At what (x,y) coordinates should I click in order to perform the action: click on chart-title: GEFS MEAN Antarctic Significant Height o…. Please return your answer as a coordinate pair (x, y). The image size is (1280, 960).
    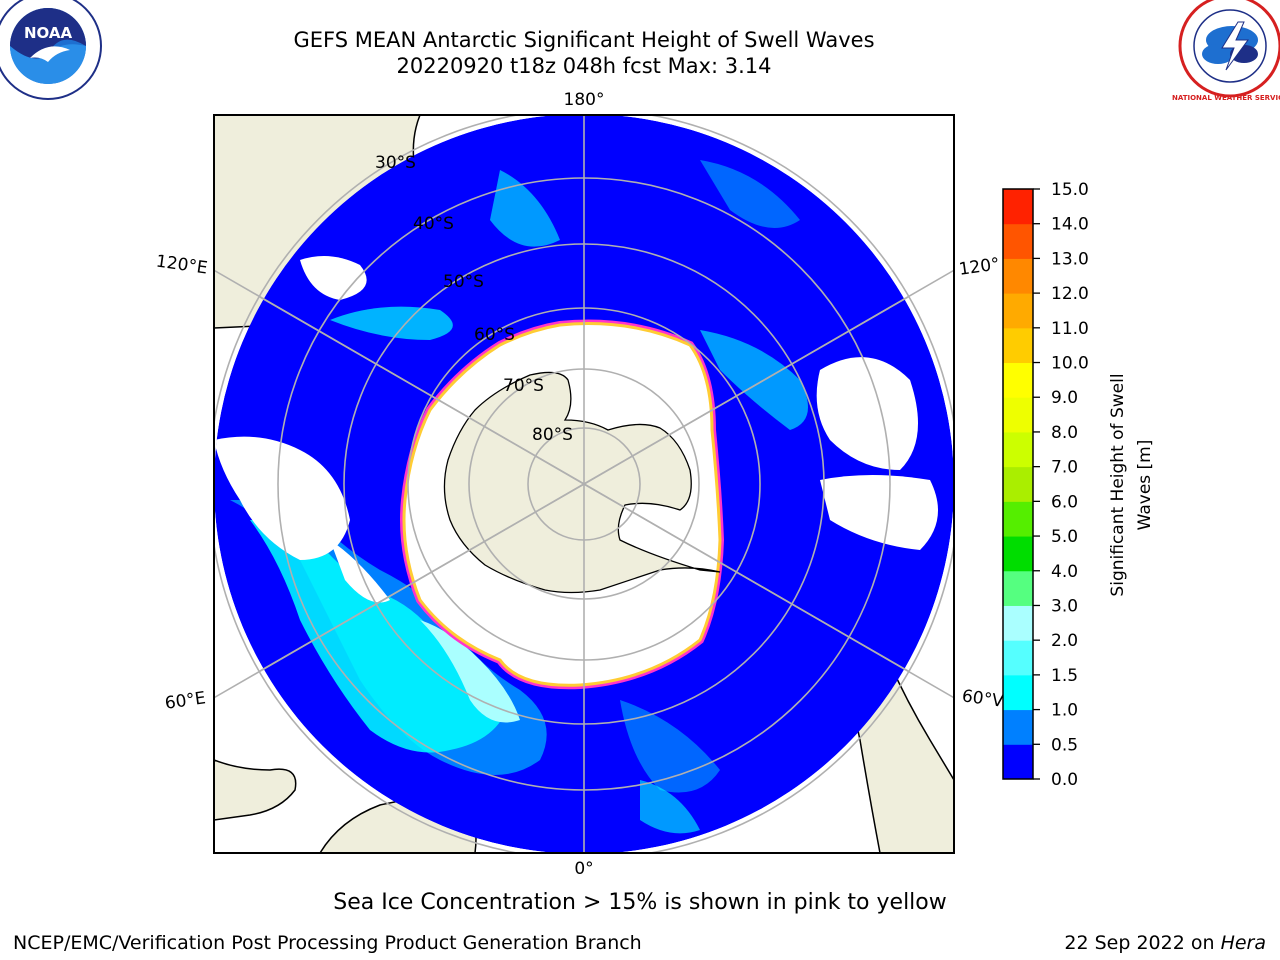
    Looking at the image, I should click on (584, 40).